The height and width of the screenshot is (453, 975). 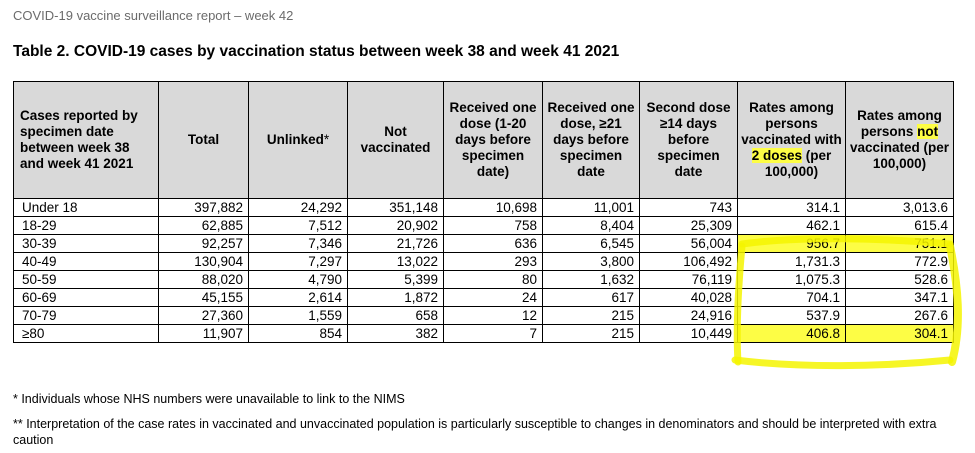 I want to click on cell-not-vaccinated: 20,902, so click(x=395, y=225).